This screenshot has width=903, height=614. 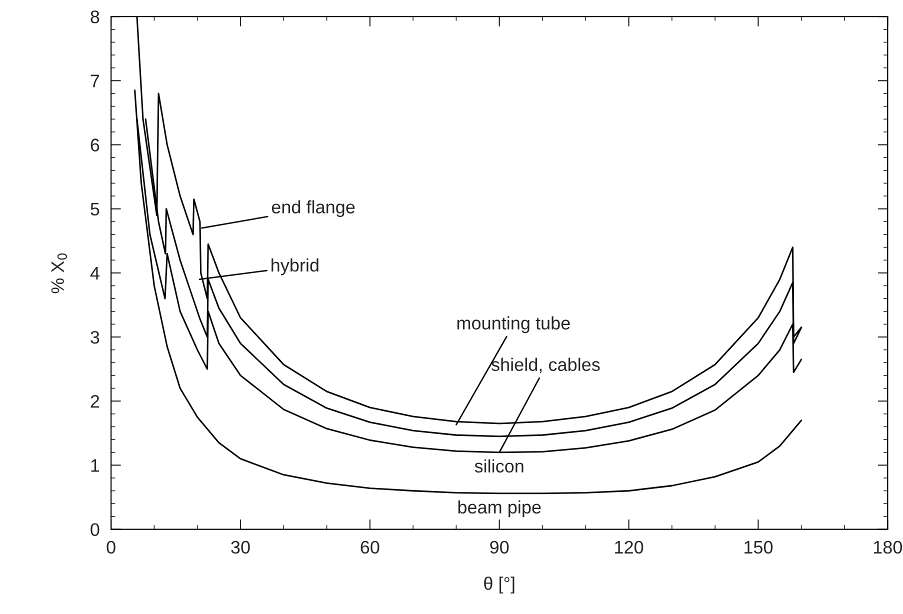 I want to click on y-tick-label: 4, so click(x=95, y=273).